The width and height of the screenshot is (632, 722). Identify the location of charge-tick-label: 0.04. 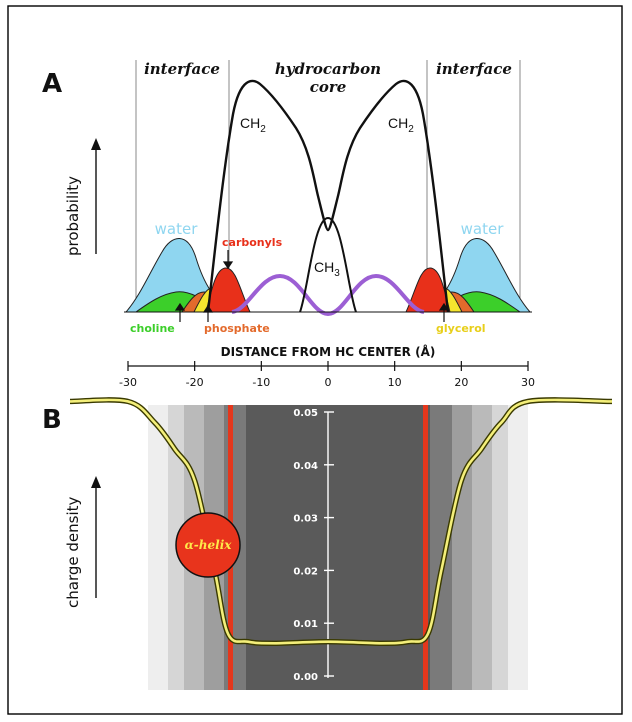
(305, 466).